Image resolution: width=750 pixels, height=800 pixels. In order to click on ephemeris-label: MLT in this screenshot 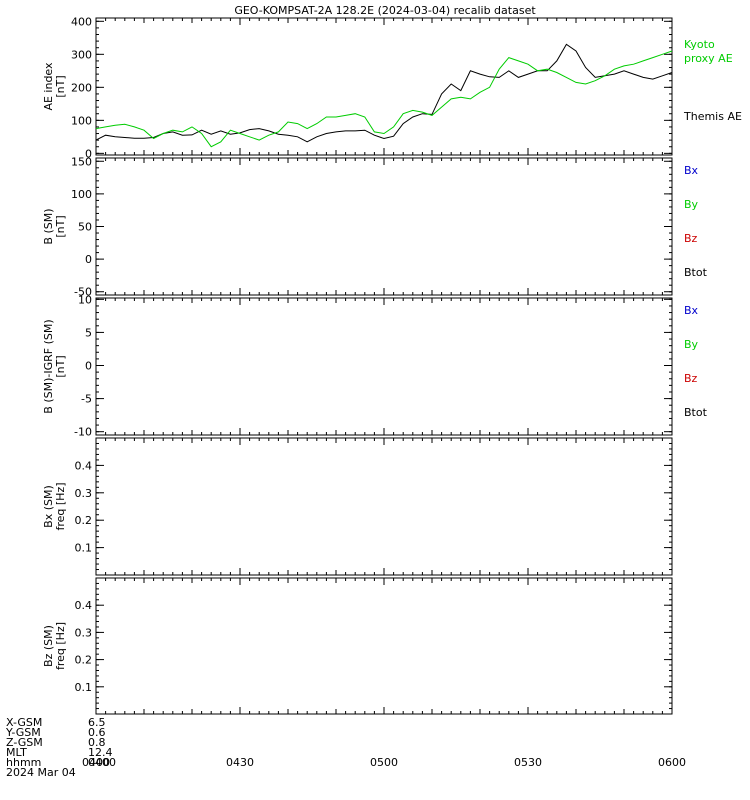, I will do `click(16, 752)`.